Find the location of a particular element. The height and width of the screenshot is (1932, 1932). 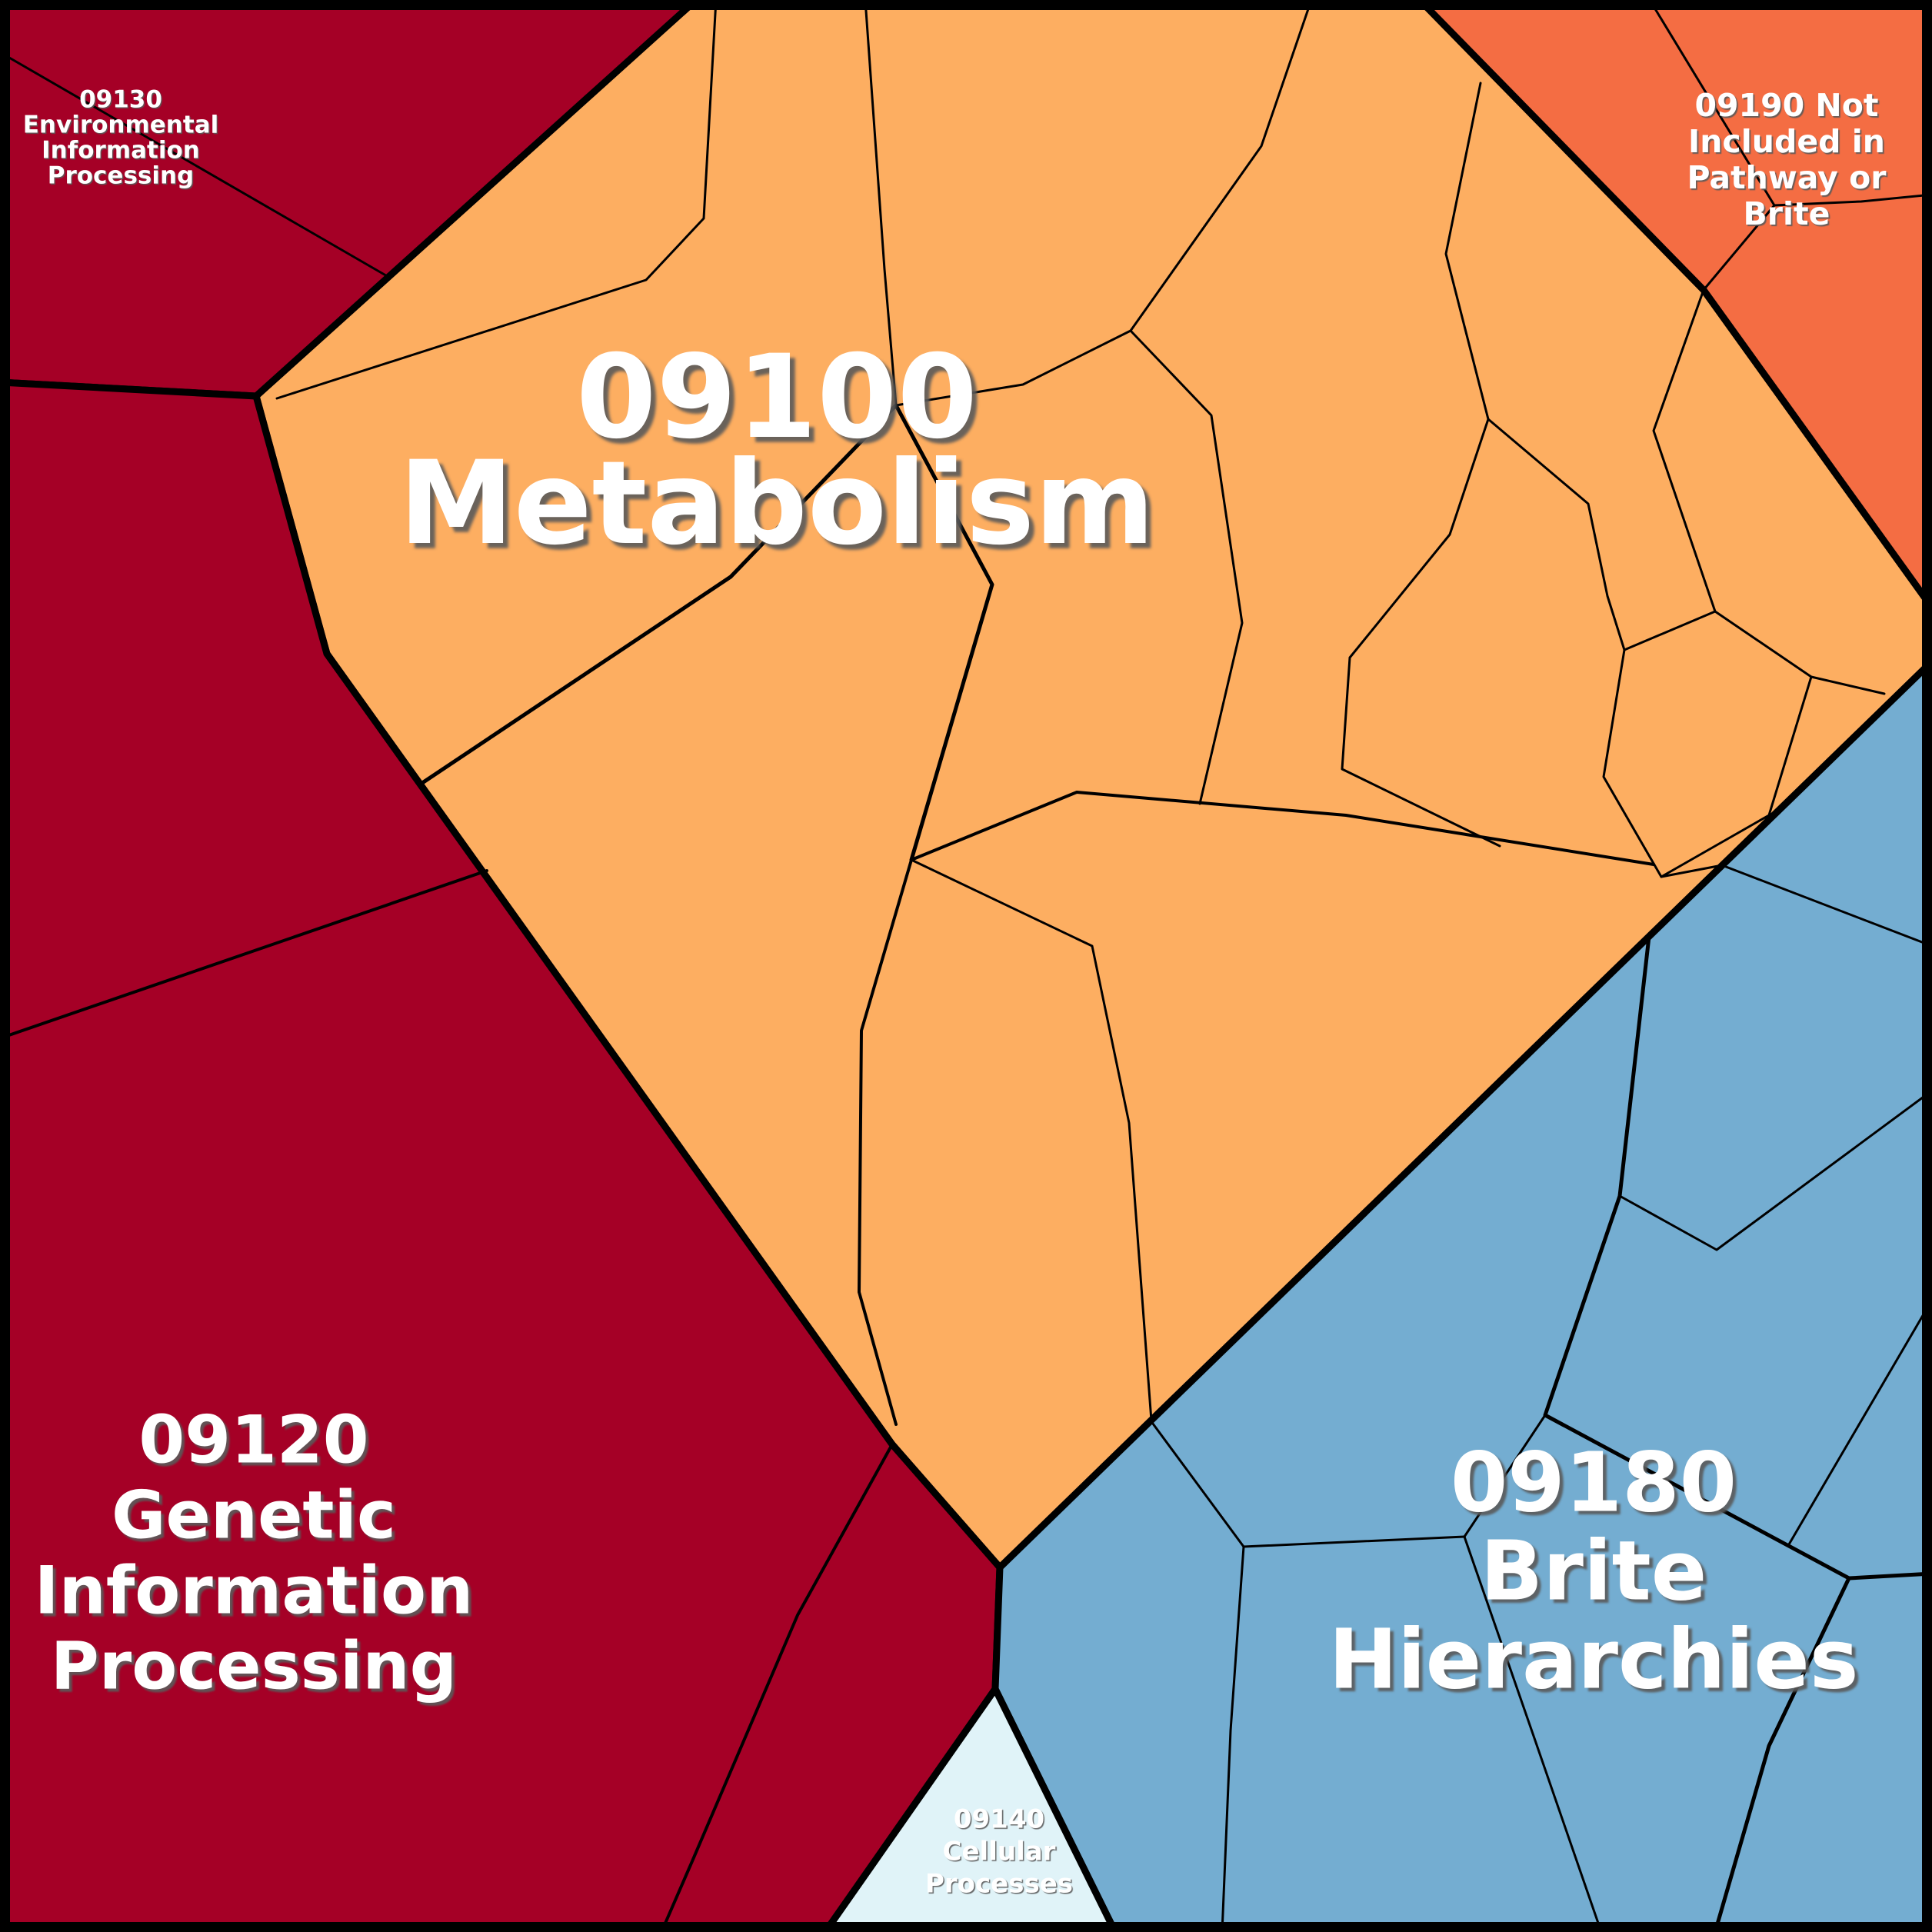

label-09120: 09120 is located at coordinates (253, 1439).